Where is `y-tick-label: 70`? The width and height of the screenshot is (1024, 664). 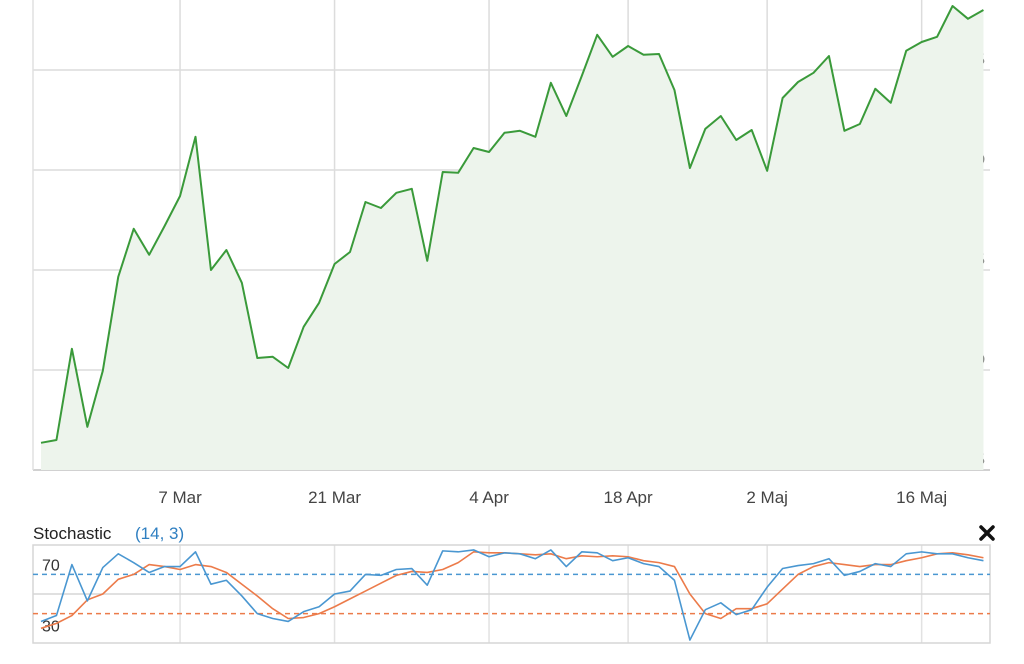
y-tick-label: 70 is located at coordinates (51, 565).